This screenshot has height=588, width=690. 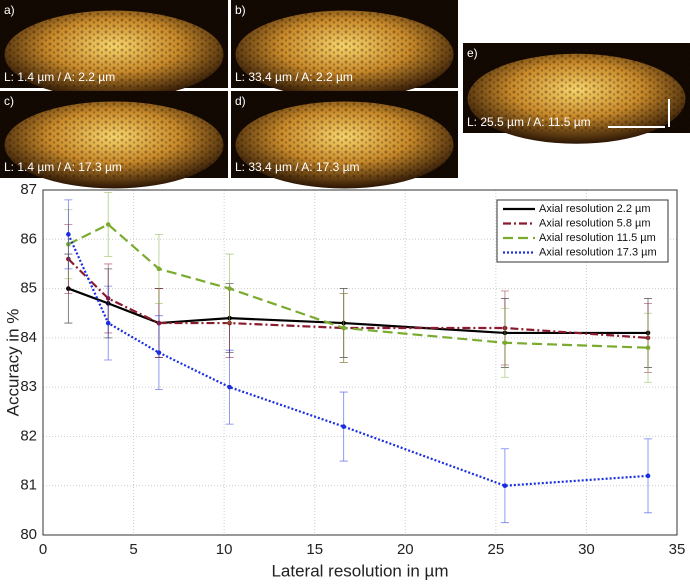 I want to click on legend-label: Axial resolution 17.3 µm, so click(x=598, y=252).